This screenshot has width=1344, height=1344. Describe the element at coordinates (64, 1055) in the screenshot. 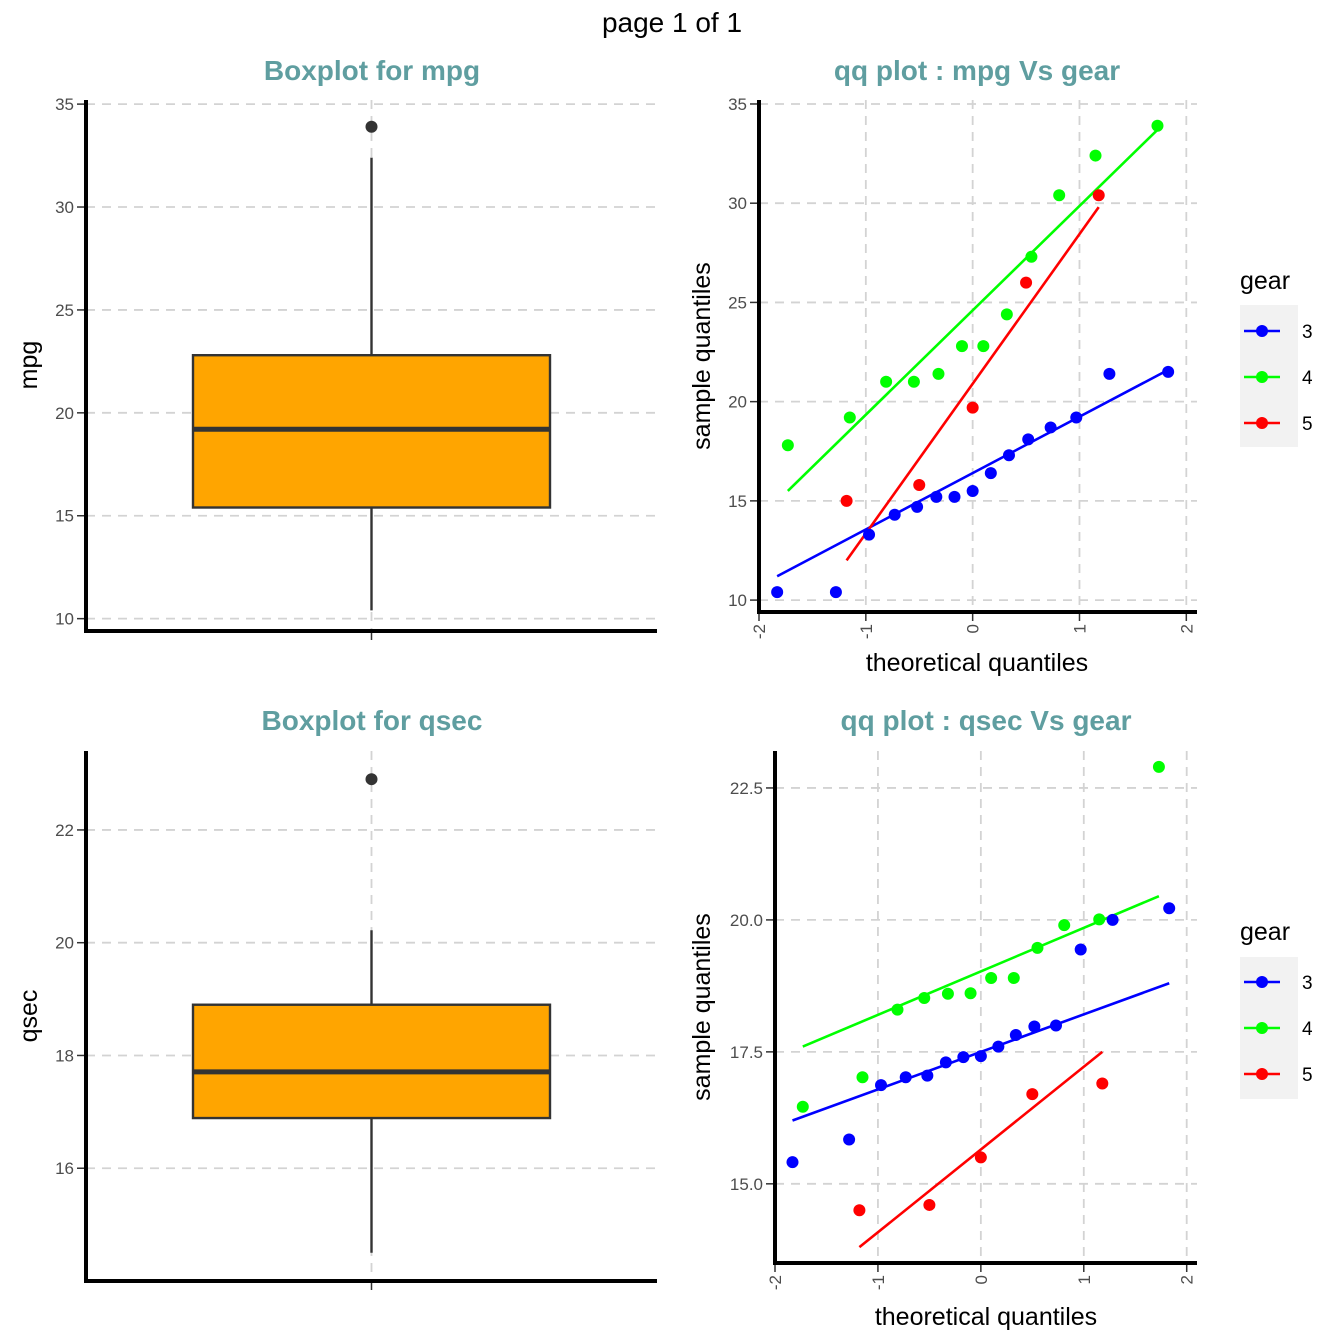

I see `y-tick-label: 18` at that location.